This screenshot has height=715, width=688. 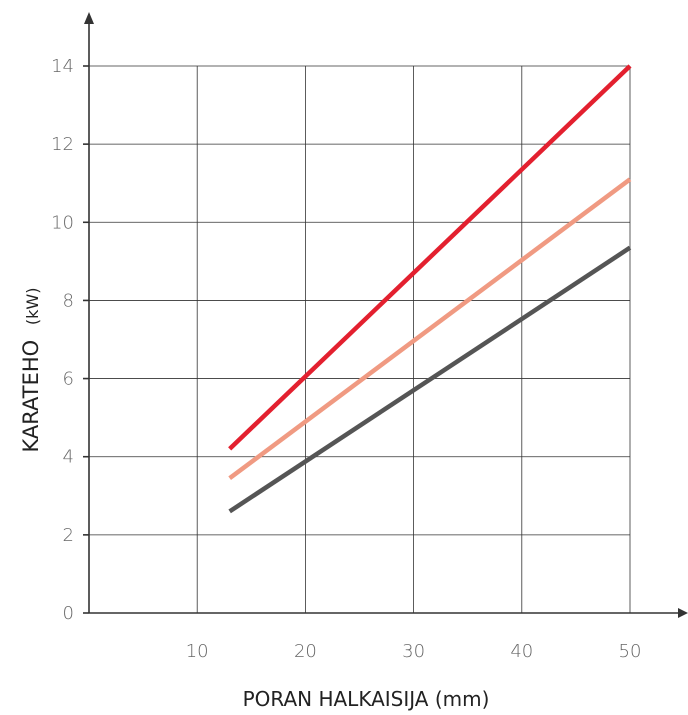 I want to click on x-tick-label: 50, so click(x=630, y=651).